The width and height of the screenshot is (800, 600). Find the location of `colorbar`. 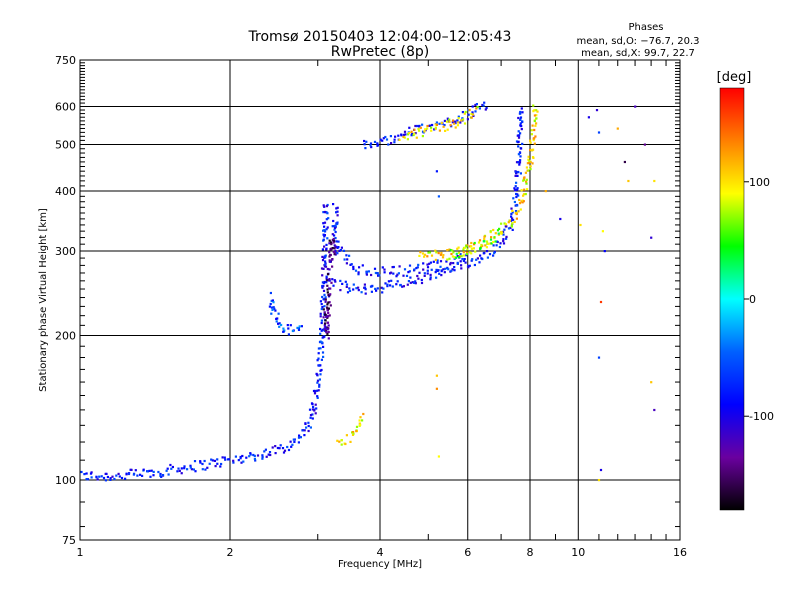

colorbar is located at coordinates (732, 299).